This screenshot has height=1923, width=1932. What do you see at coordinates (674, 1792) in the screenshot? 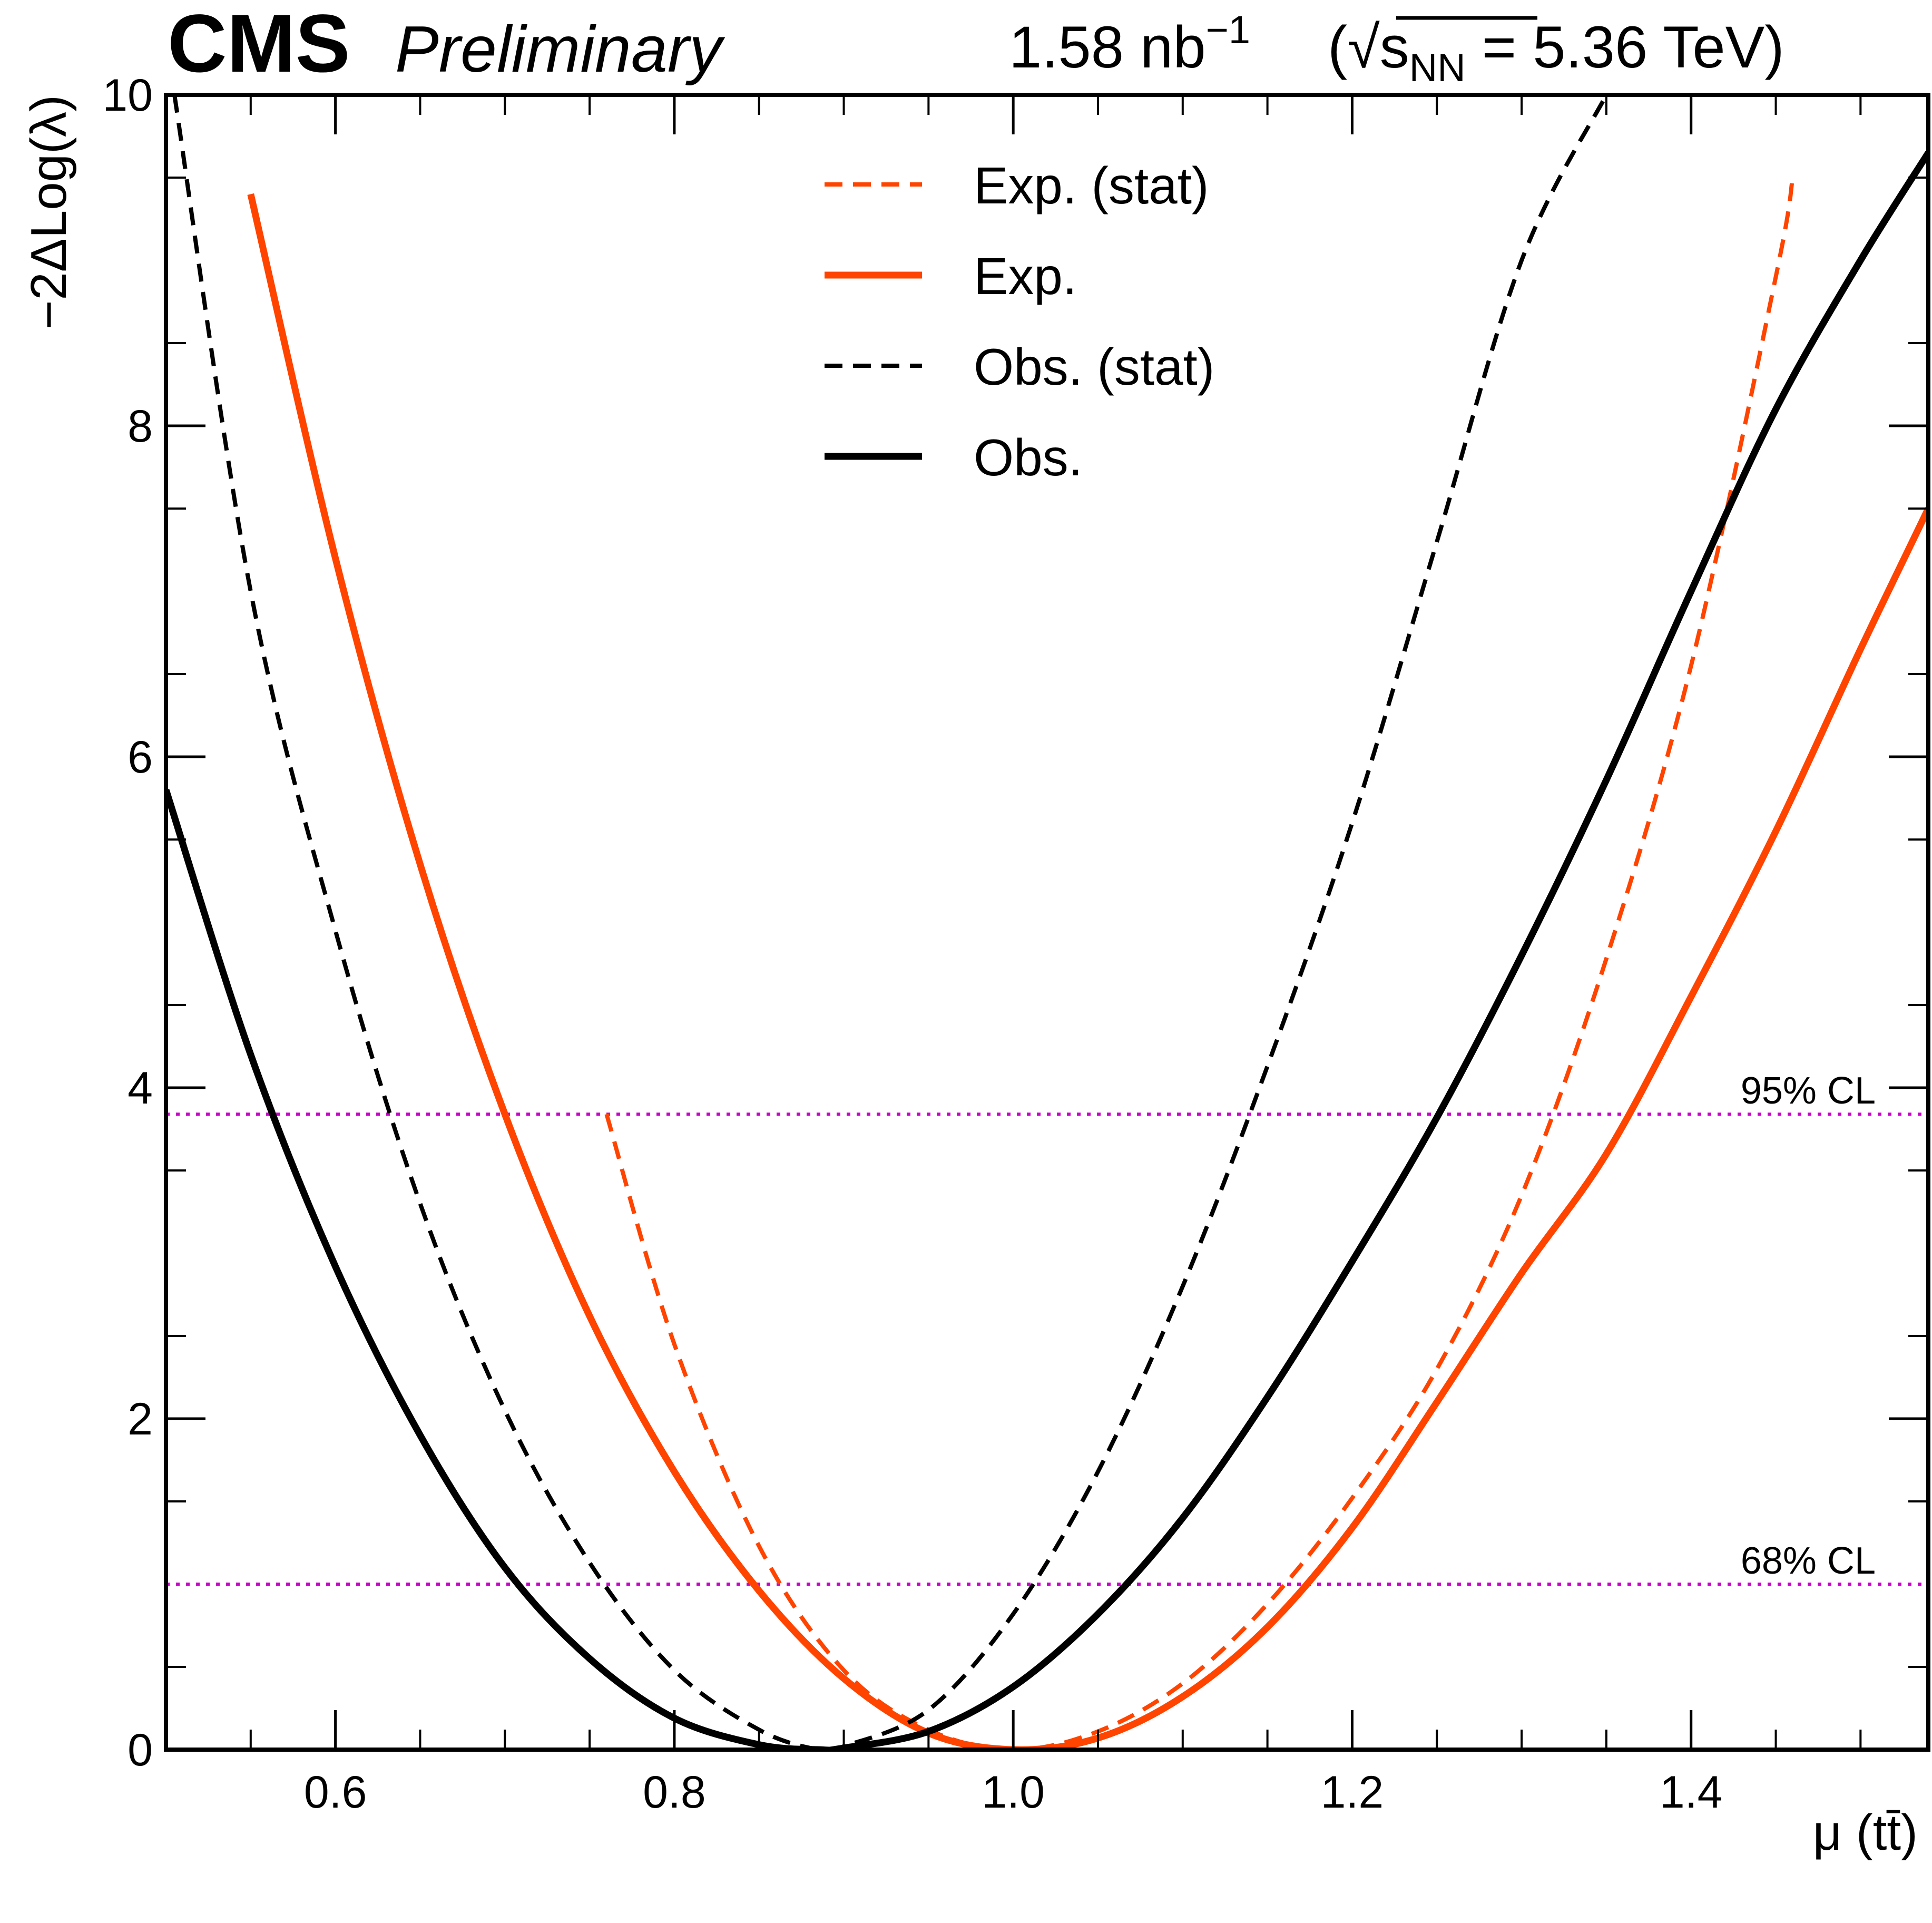
I see `x-tick-label: 0.8` at bounding box center [674, 1792].